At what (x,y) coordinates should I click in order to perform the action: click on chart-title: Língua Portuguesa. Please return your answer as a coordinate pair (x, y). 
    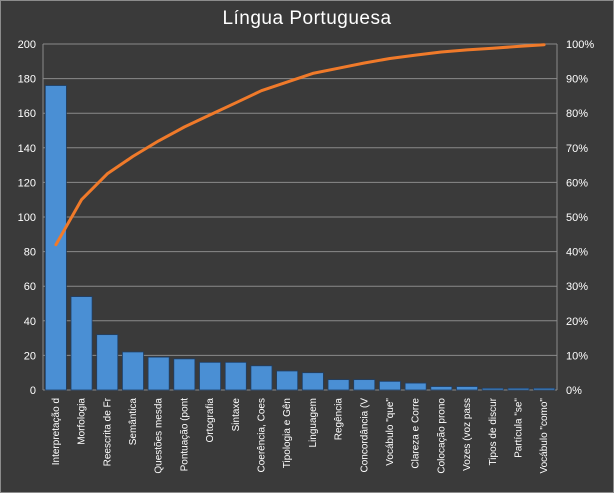
    Looking at the image, I should click on (307, 18).